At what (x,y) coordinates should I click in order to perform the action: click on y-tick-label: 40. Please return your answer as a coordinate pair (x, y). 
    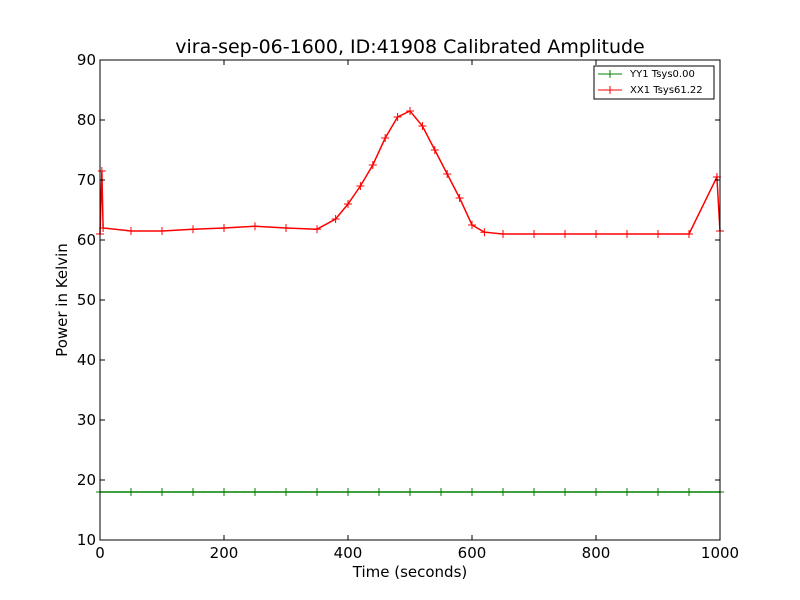
    Looking at the image, I should click on (86, 360).